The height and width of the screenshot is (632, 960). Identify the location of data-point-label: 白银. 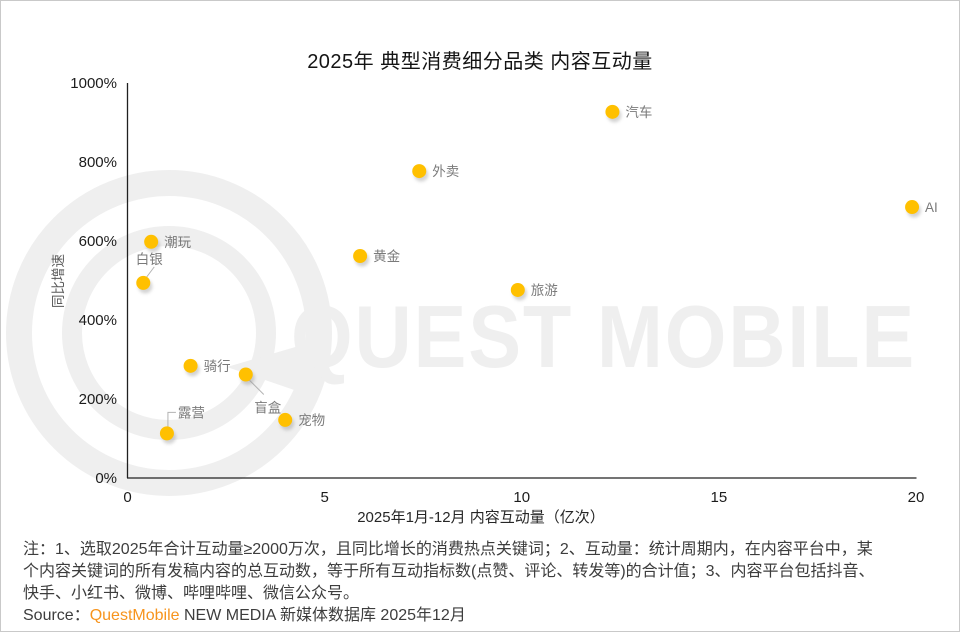
(149, 259).